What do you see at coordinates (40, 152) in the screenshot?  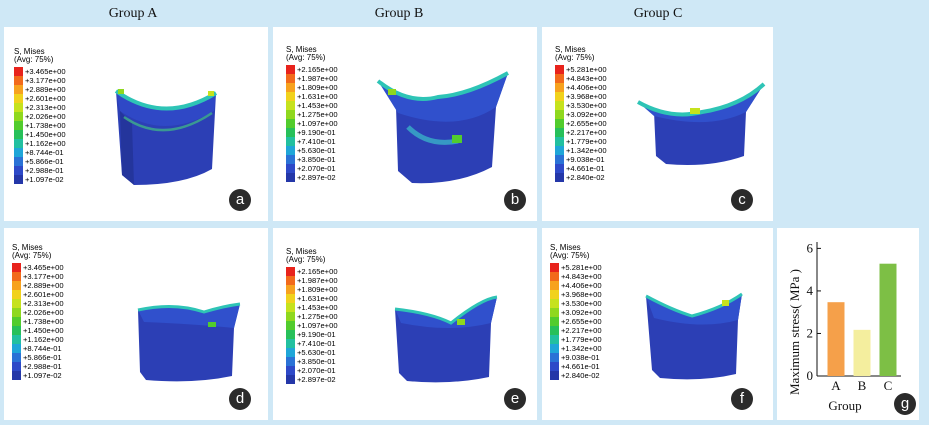 I see `legend-row: +8.744e-01` at bounding box center [40, 152].